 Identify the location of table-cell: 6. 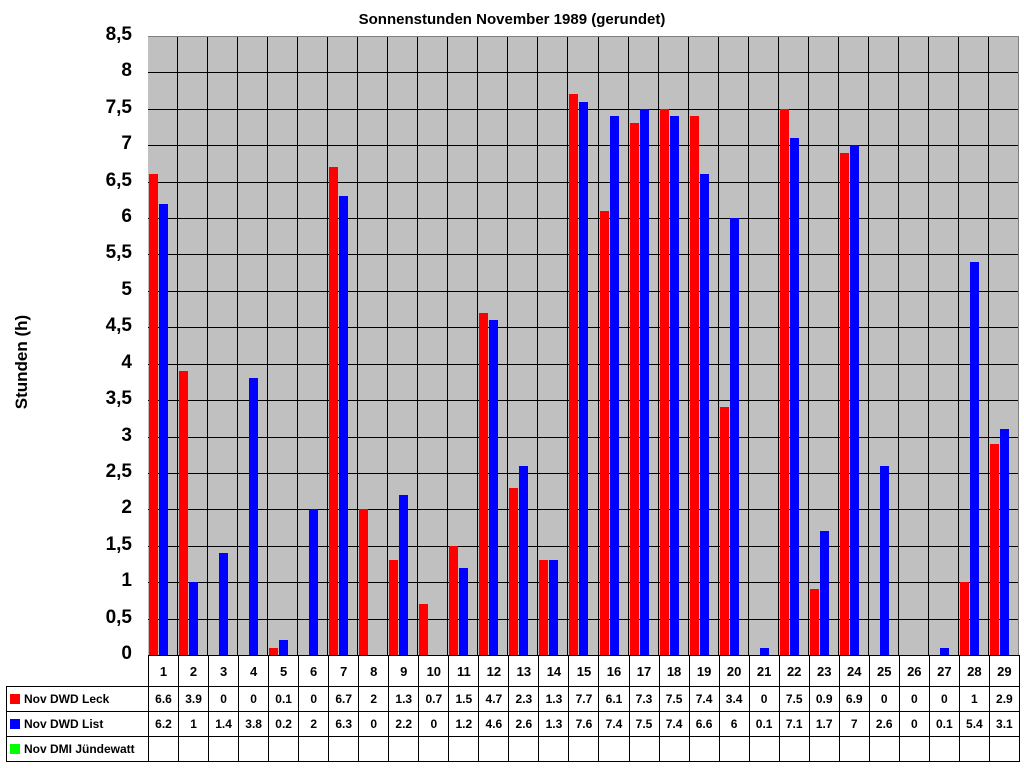
(734, 724).